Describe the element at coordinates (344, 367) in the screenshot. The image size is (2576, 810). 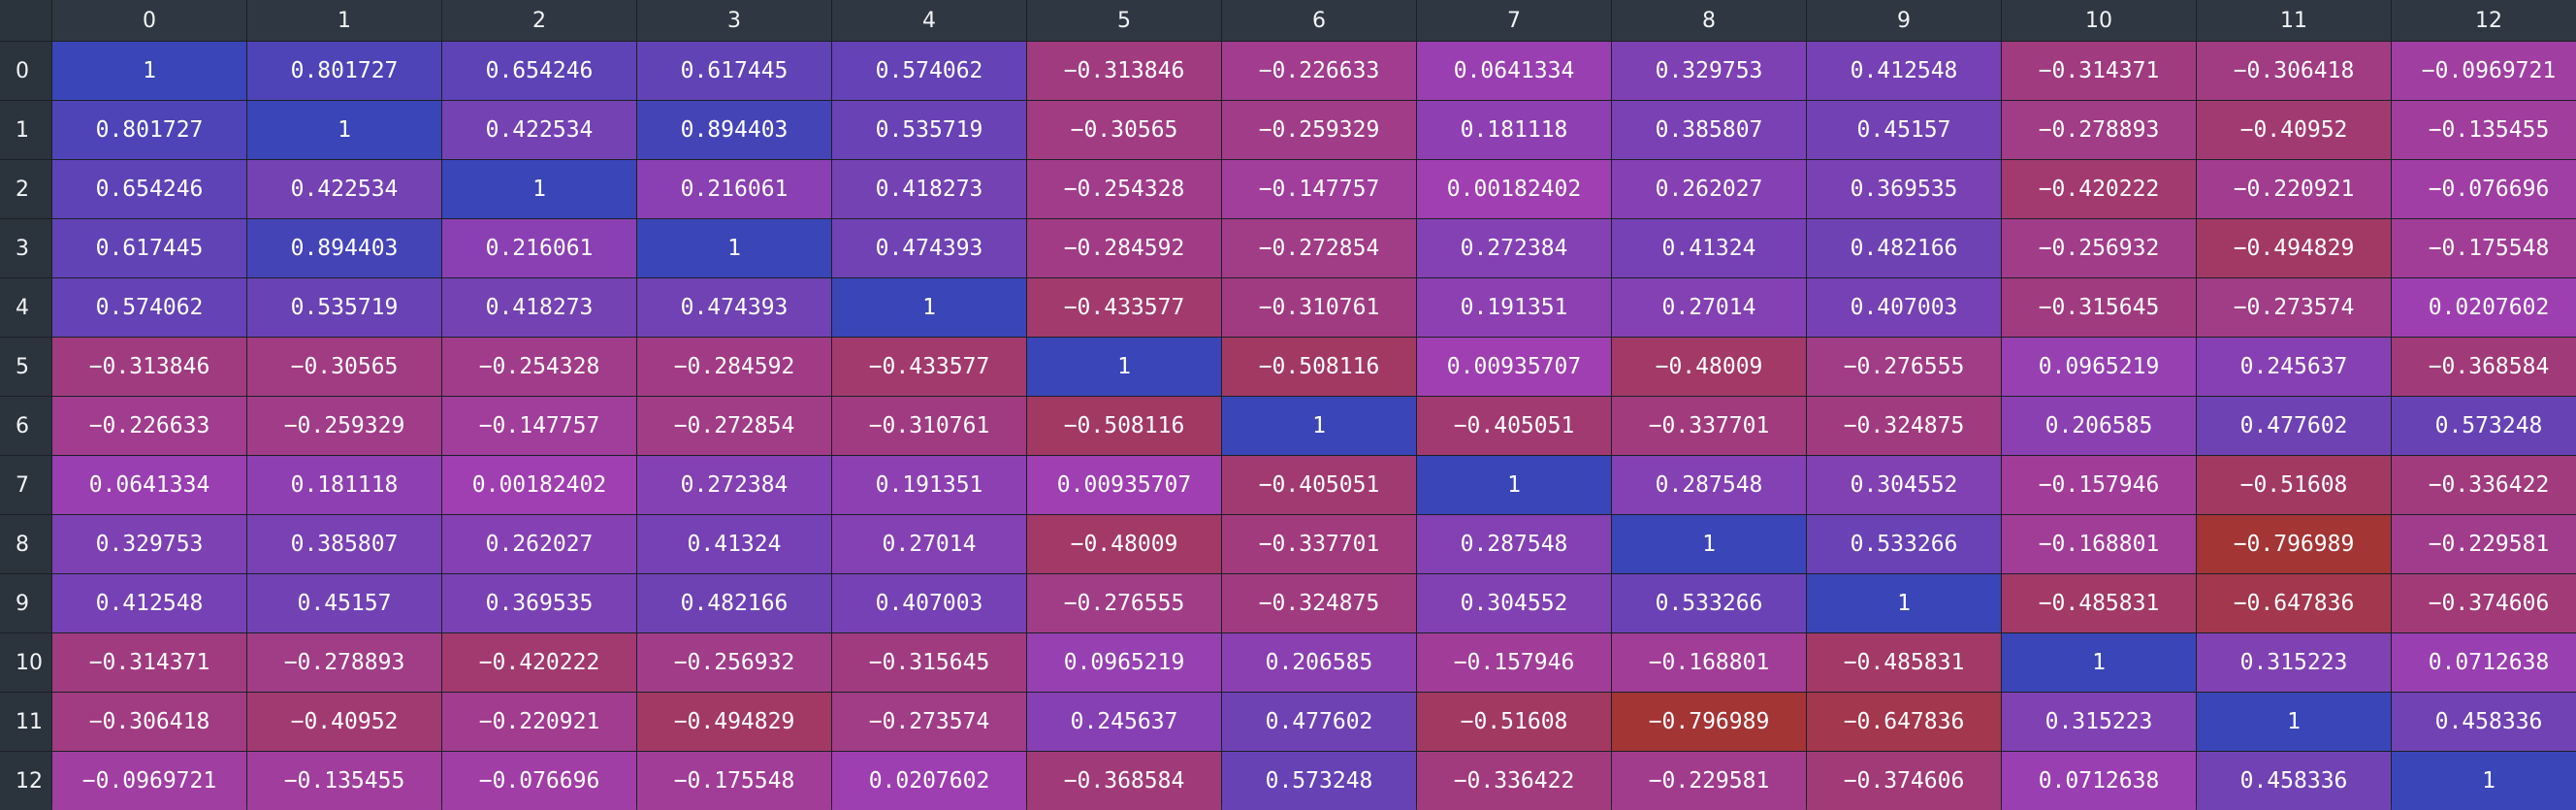
I see `heatmap-cell: −0.30565` at that location.